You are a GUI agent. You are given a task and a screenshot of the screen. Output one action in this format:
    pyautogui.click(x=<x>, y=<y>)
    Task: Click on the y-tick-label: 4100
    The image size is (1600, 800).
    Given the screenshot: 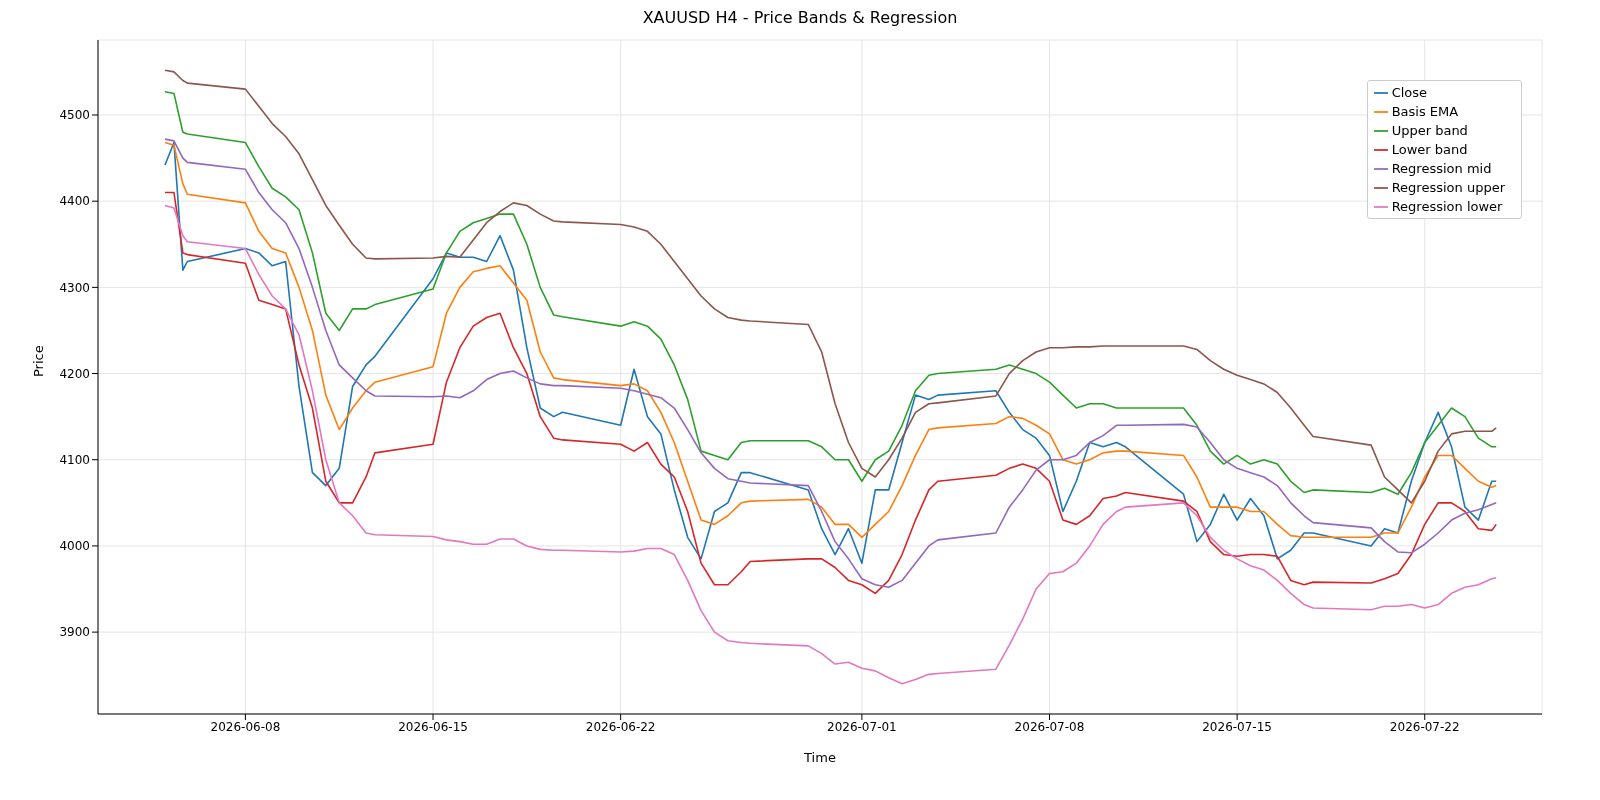 What is the action you would take?
    pyautogui.click(x=74, y=460)
    